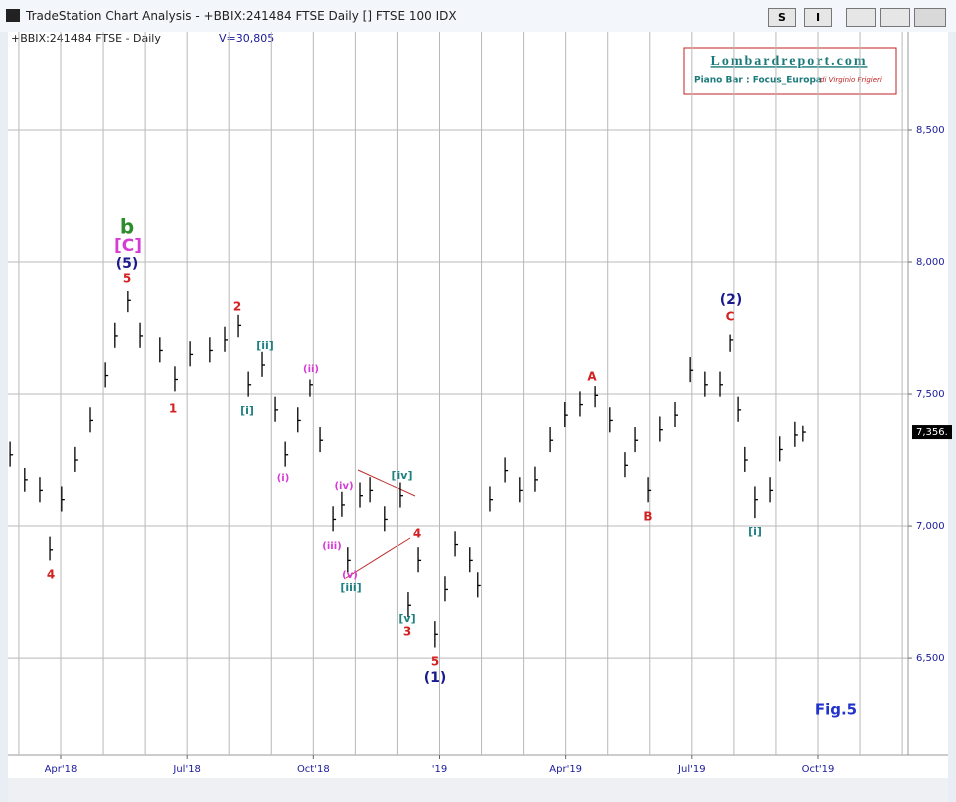 Image resolution: width=956 pixels, height=802 pixels. Describe the element at coordinates (647, 517) in the screenshot. I see `wave-label: B` at that location.